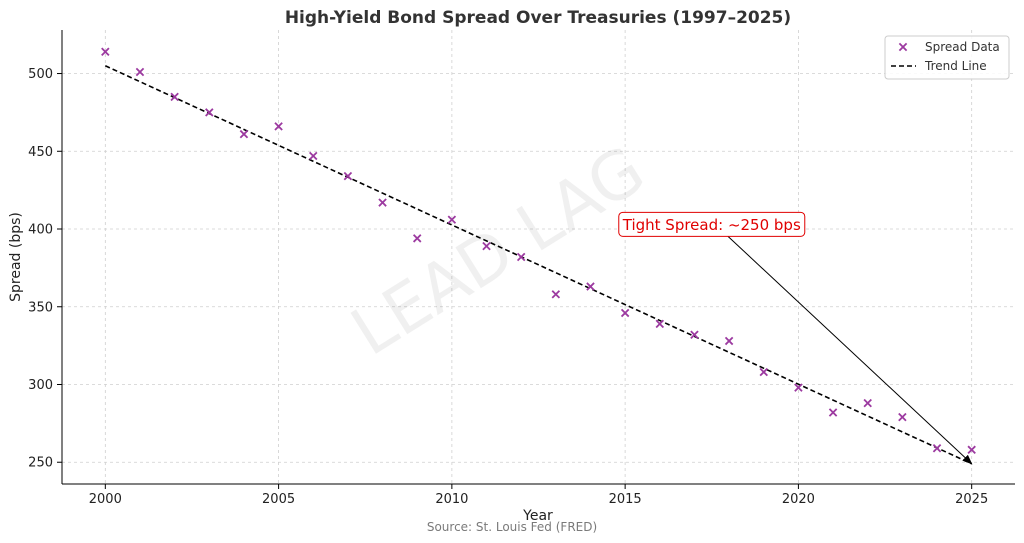 The width and height of the screenshot is (1024, 543). Describe the element at coordinates (40, 152) in the screenshot. I see `y-tick-label: 450` at that location.